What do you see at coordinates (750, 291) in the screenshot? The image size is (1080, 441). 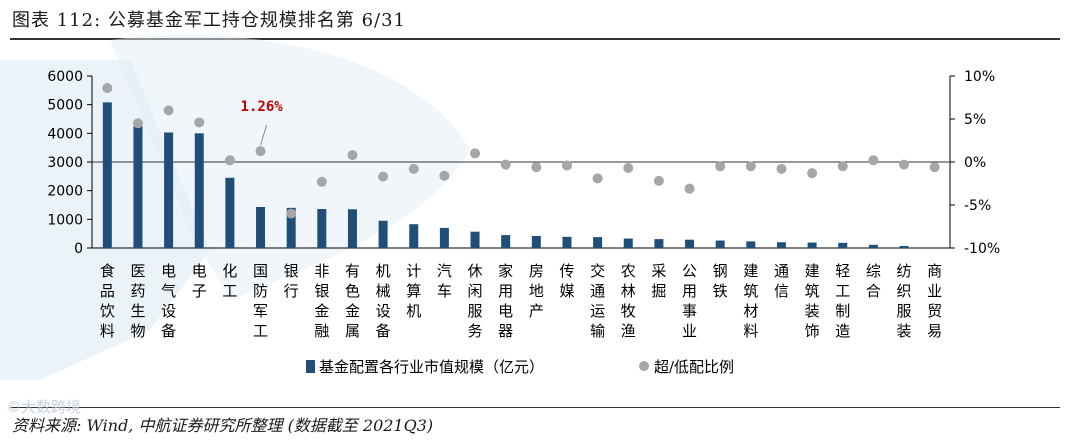 I see `category-label-22: 筑` at bounding box center [750, 291].